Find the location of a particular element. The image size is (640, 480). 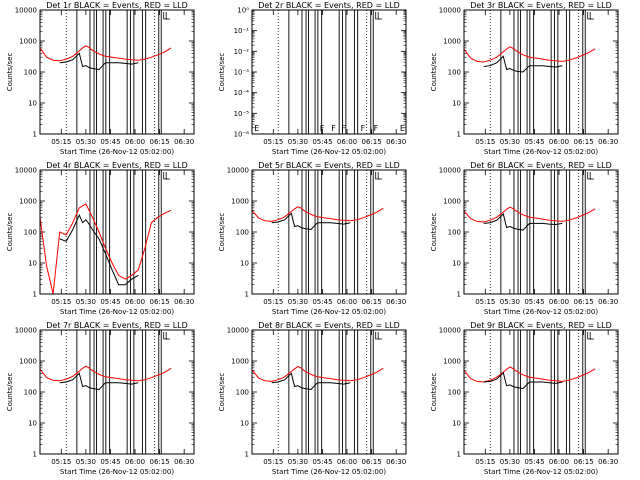

y-tick-label: 10⁻⁵ is located at coordinates (242, 114).